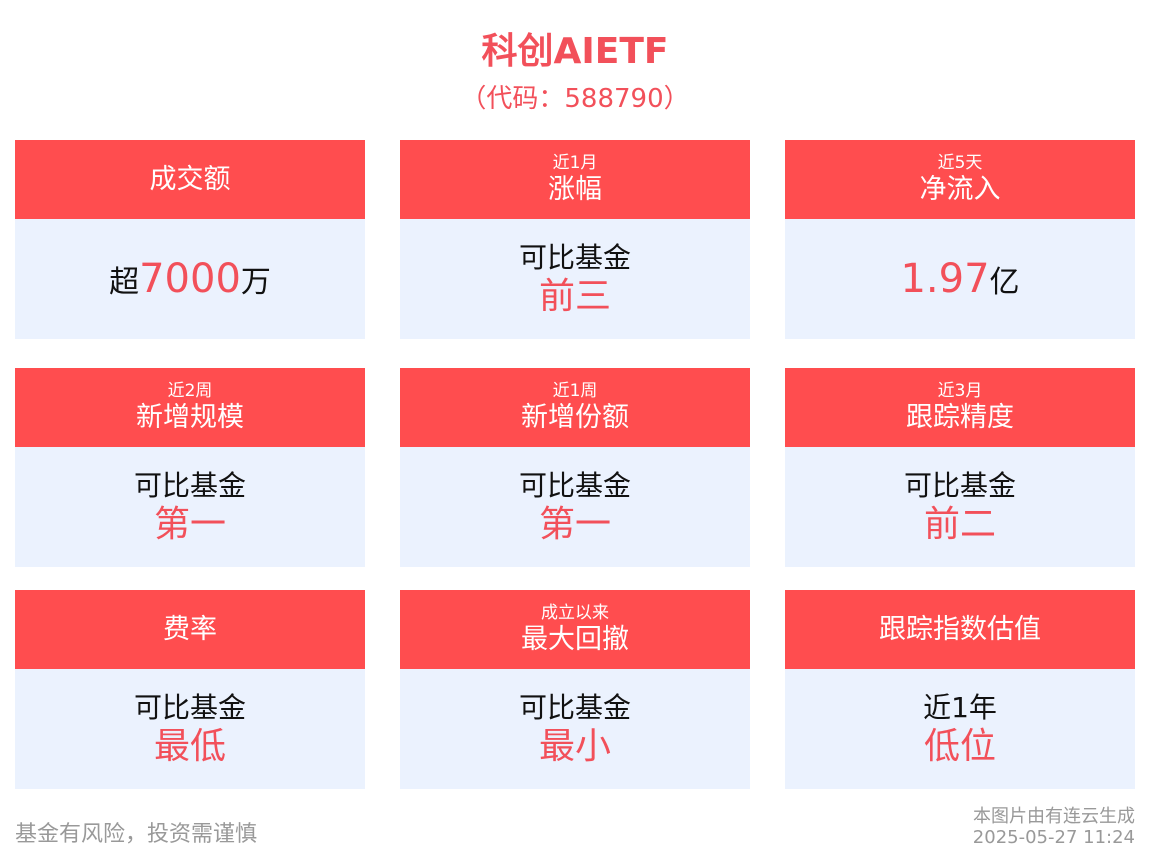 This screenshot has width=1150, height=860. What do you see at coordinates (959, 524) in the screenshot?
I see `card-rank: 前二` at bounding box center [959, 524].